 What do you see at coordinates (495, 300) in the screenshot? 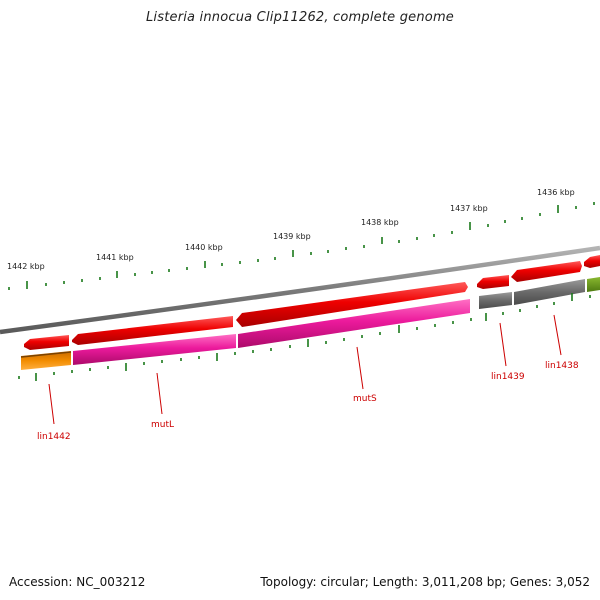
I see `track-segment-lin1439` at bounding box center [495, 300].